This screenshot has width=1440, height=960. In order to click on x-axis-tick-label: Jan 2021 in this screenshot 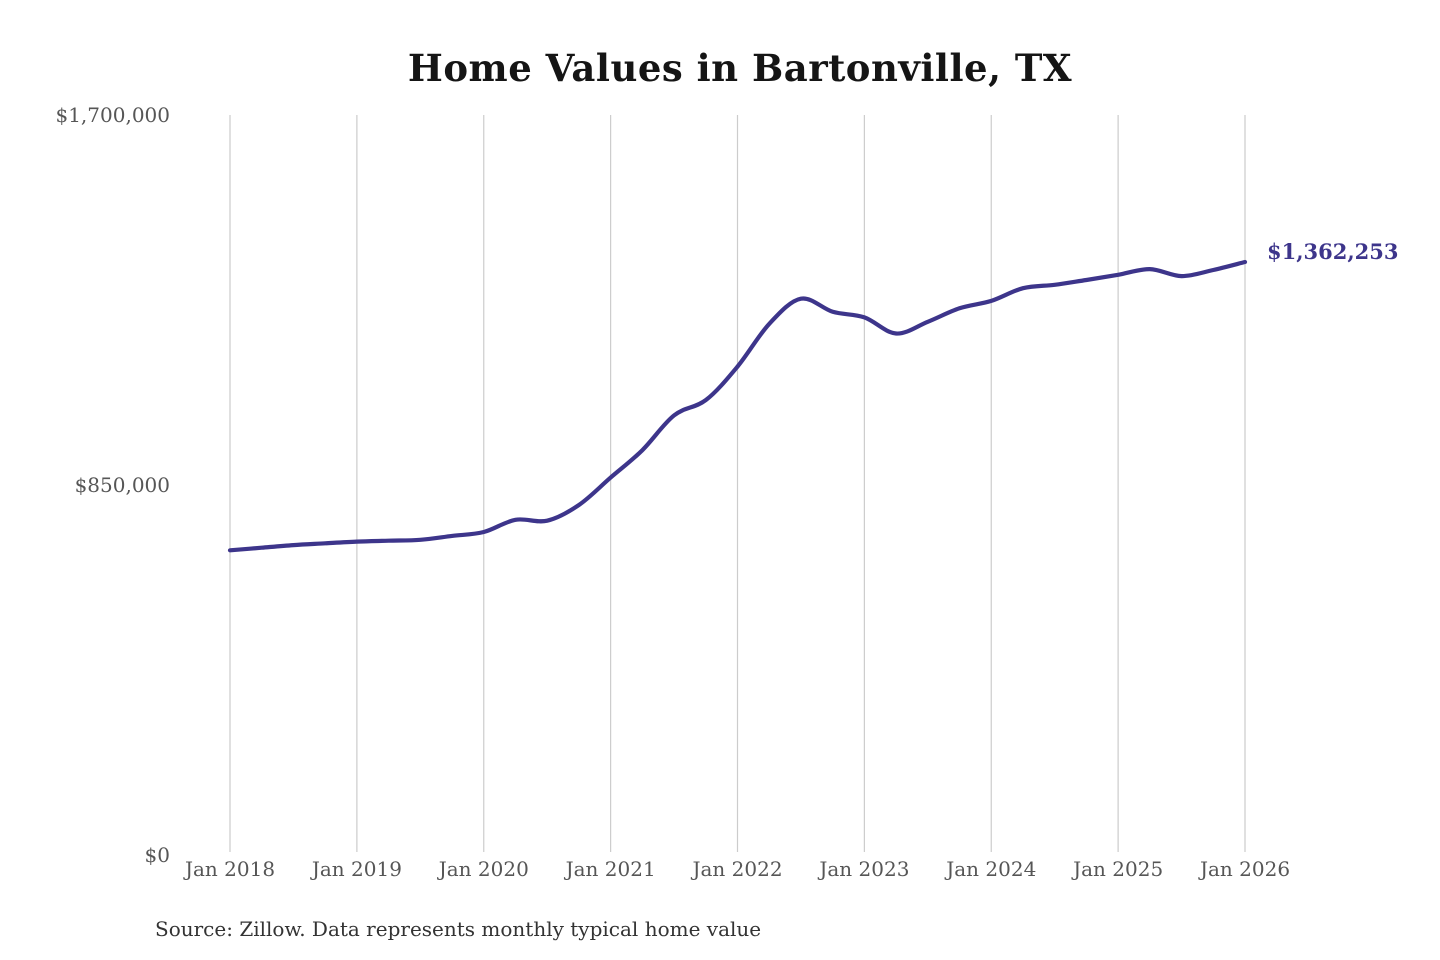, I will do `click(610, 869)`.